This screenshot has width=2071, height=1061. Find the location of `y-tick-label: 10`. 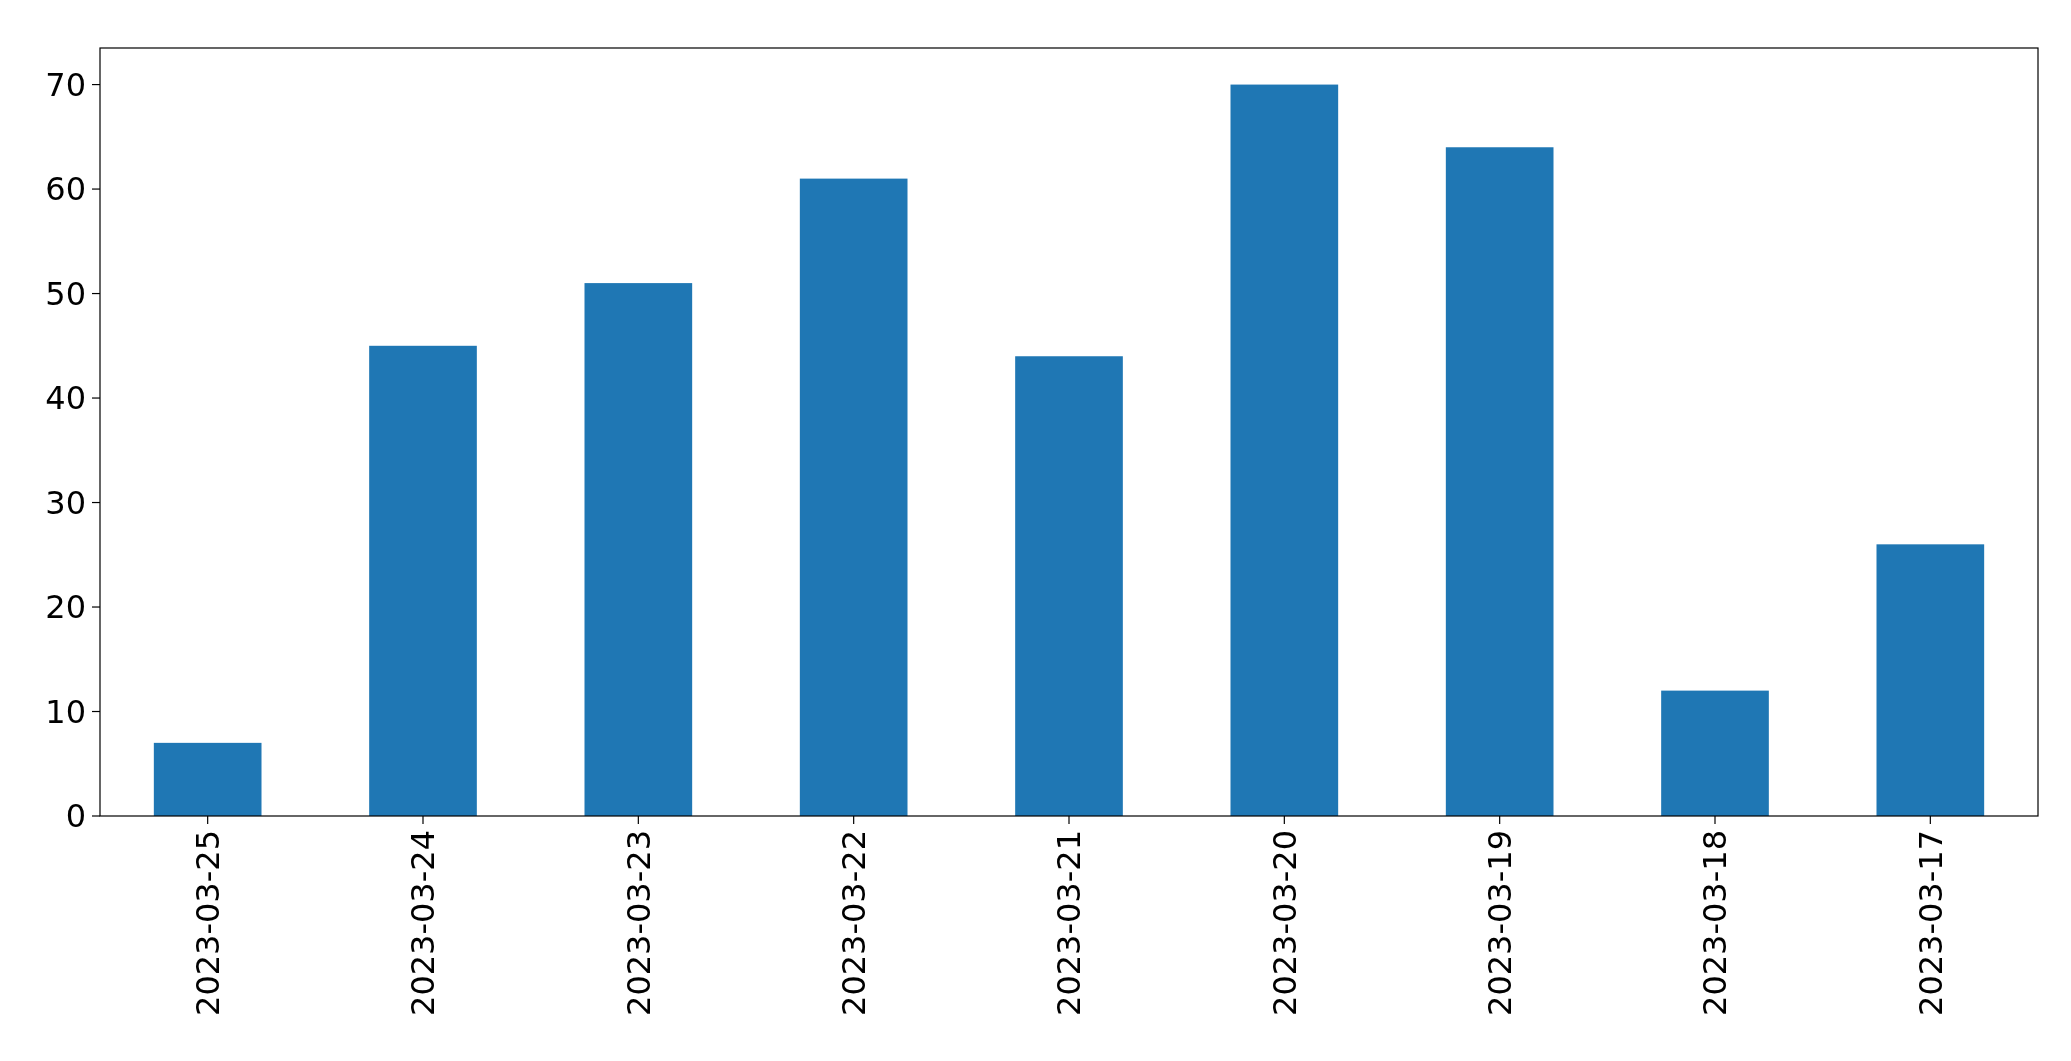

y-tick-label: 10 is located at coordinates (65, 711).